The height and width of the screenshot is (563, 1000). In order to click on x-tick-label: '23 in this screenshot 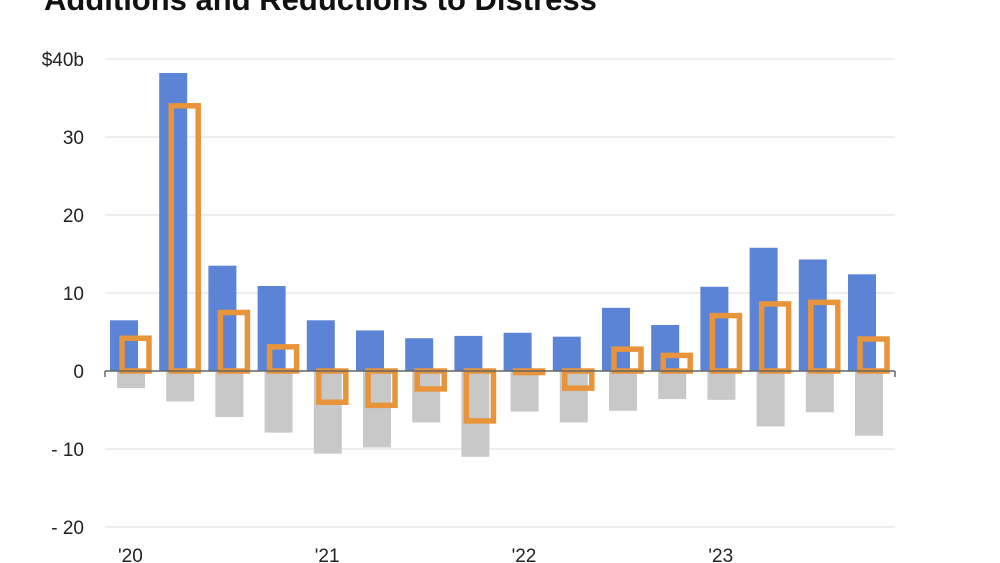, I will do `click(720, 554)`.